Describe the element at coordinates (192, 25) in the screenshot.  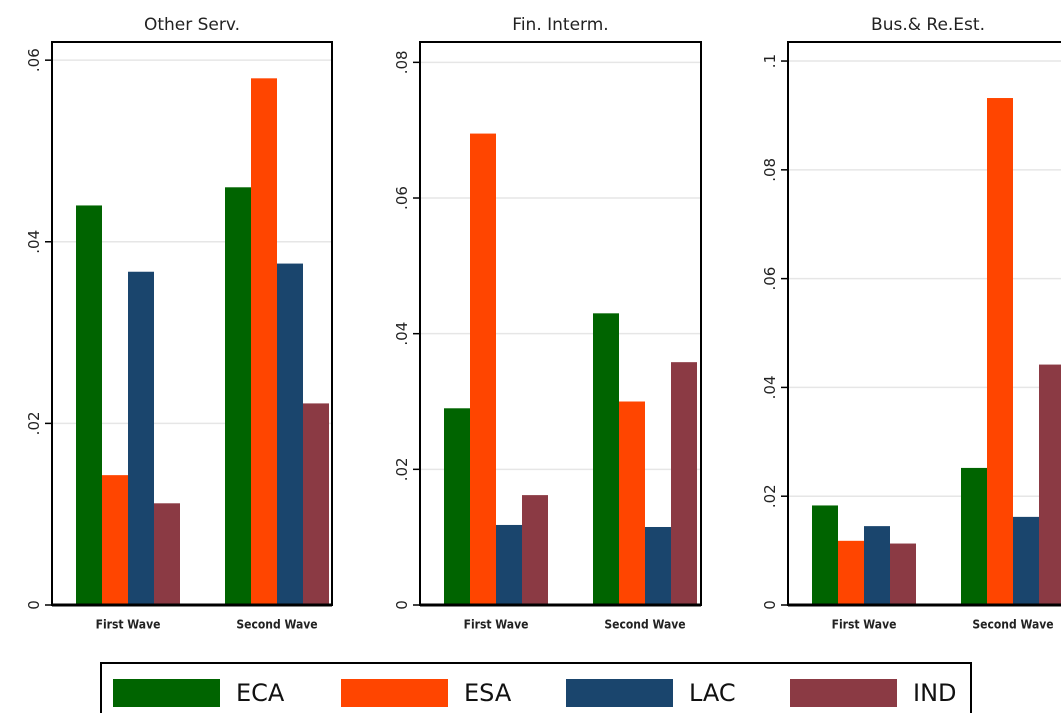
I see `panel-title: Other Serv.` at that location.